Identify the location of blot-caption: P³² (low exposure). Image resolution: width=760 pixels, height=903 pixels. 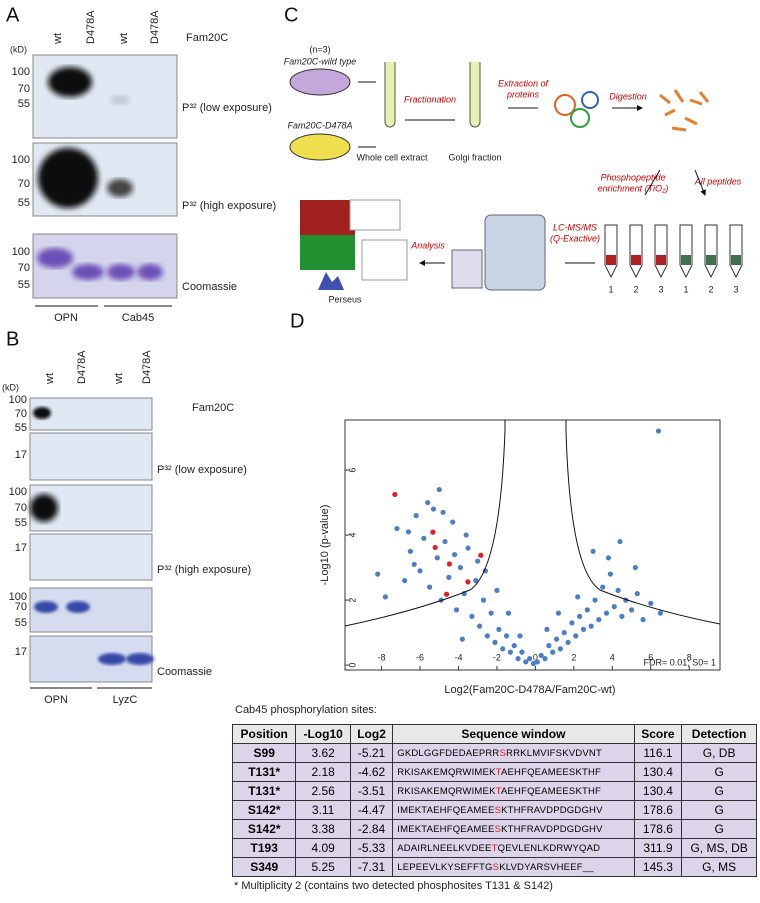
(202, 470).